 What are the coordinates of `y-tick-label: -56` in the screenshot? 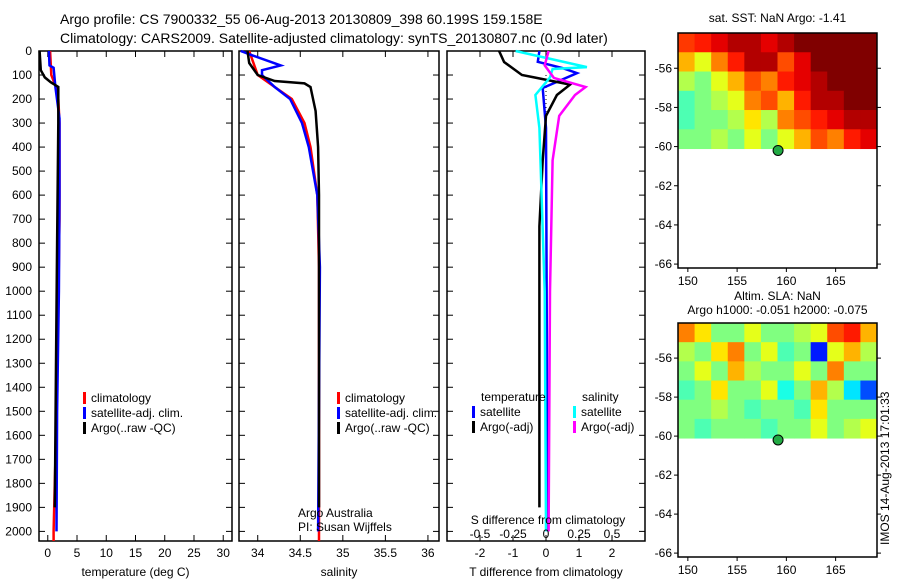 It's located at (664, 358).